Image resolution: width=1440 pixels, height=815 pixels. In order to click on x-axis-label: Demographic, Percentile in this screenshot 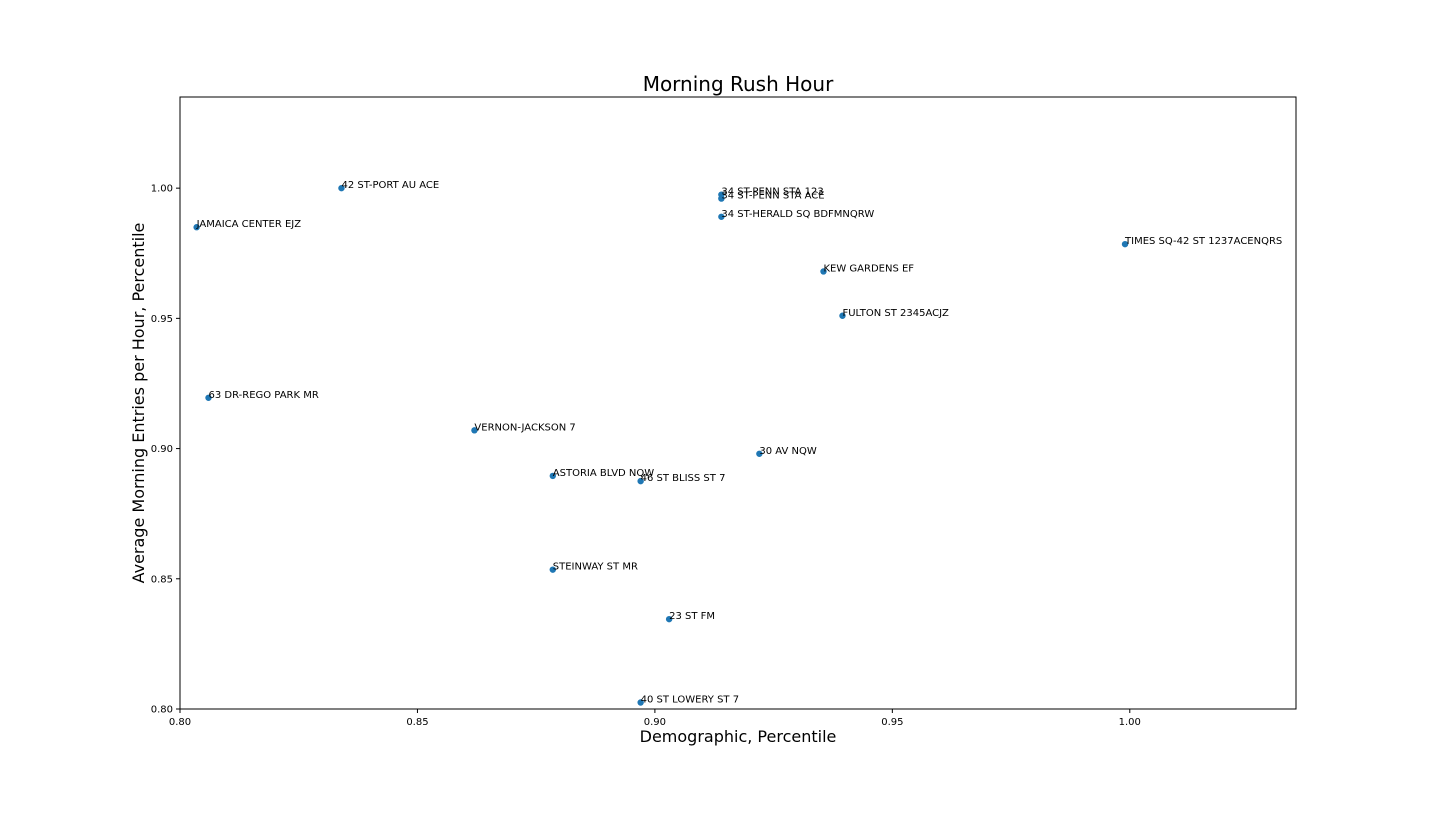, I will do `click(738, 736)`.